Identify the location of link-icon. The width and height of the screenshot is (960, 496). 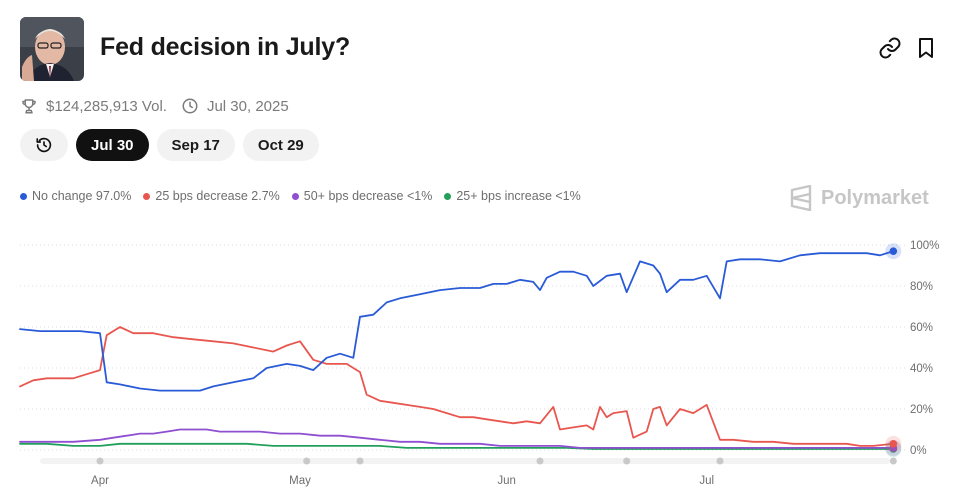
(890, 48).